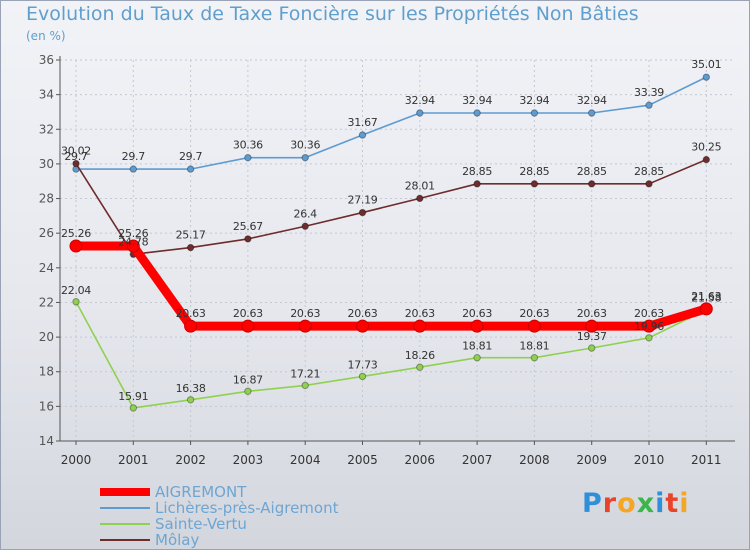 The width and height of the screenshot is (750, 550). I want to click on y-tick-label: 16, so click(46, 406).